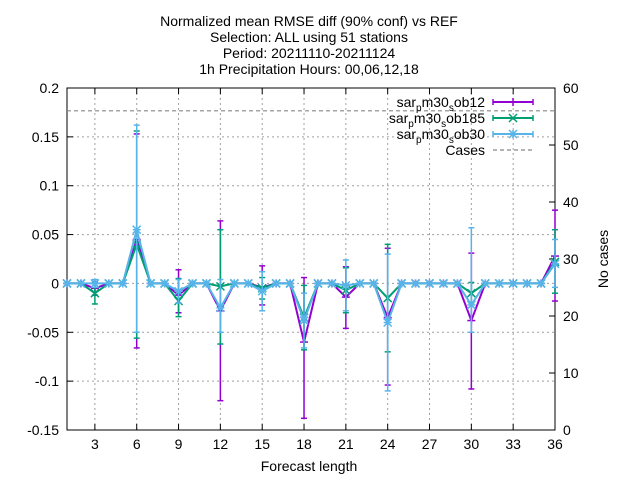 This screenshot has height=480, width=640. What do you see at coordinates (571, 145) in the screenshot?
I see `y2-tick-label: 50` at bounding box center [571, 145].